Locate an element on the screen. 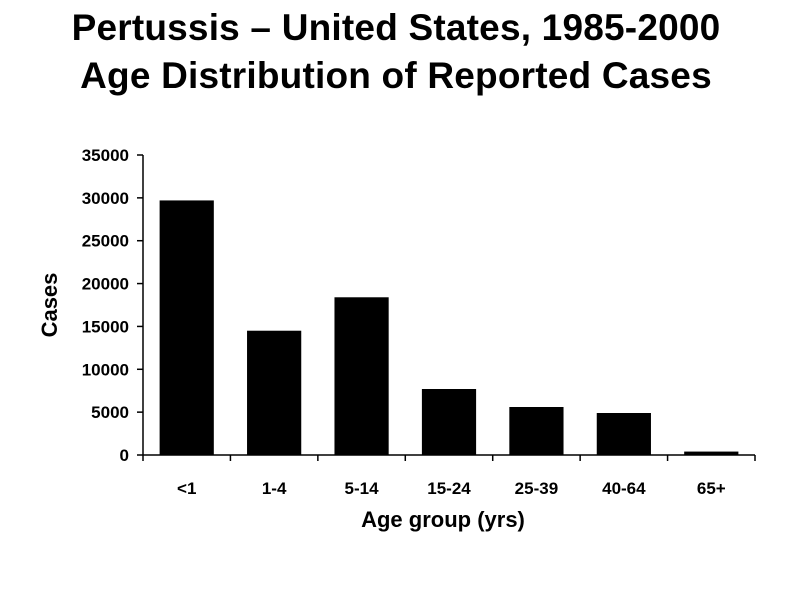 This screenshot has width=792, height=612. x-tick-label: 25-39 is located at coordinates (536, 488).